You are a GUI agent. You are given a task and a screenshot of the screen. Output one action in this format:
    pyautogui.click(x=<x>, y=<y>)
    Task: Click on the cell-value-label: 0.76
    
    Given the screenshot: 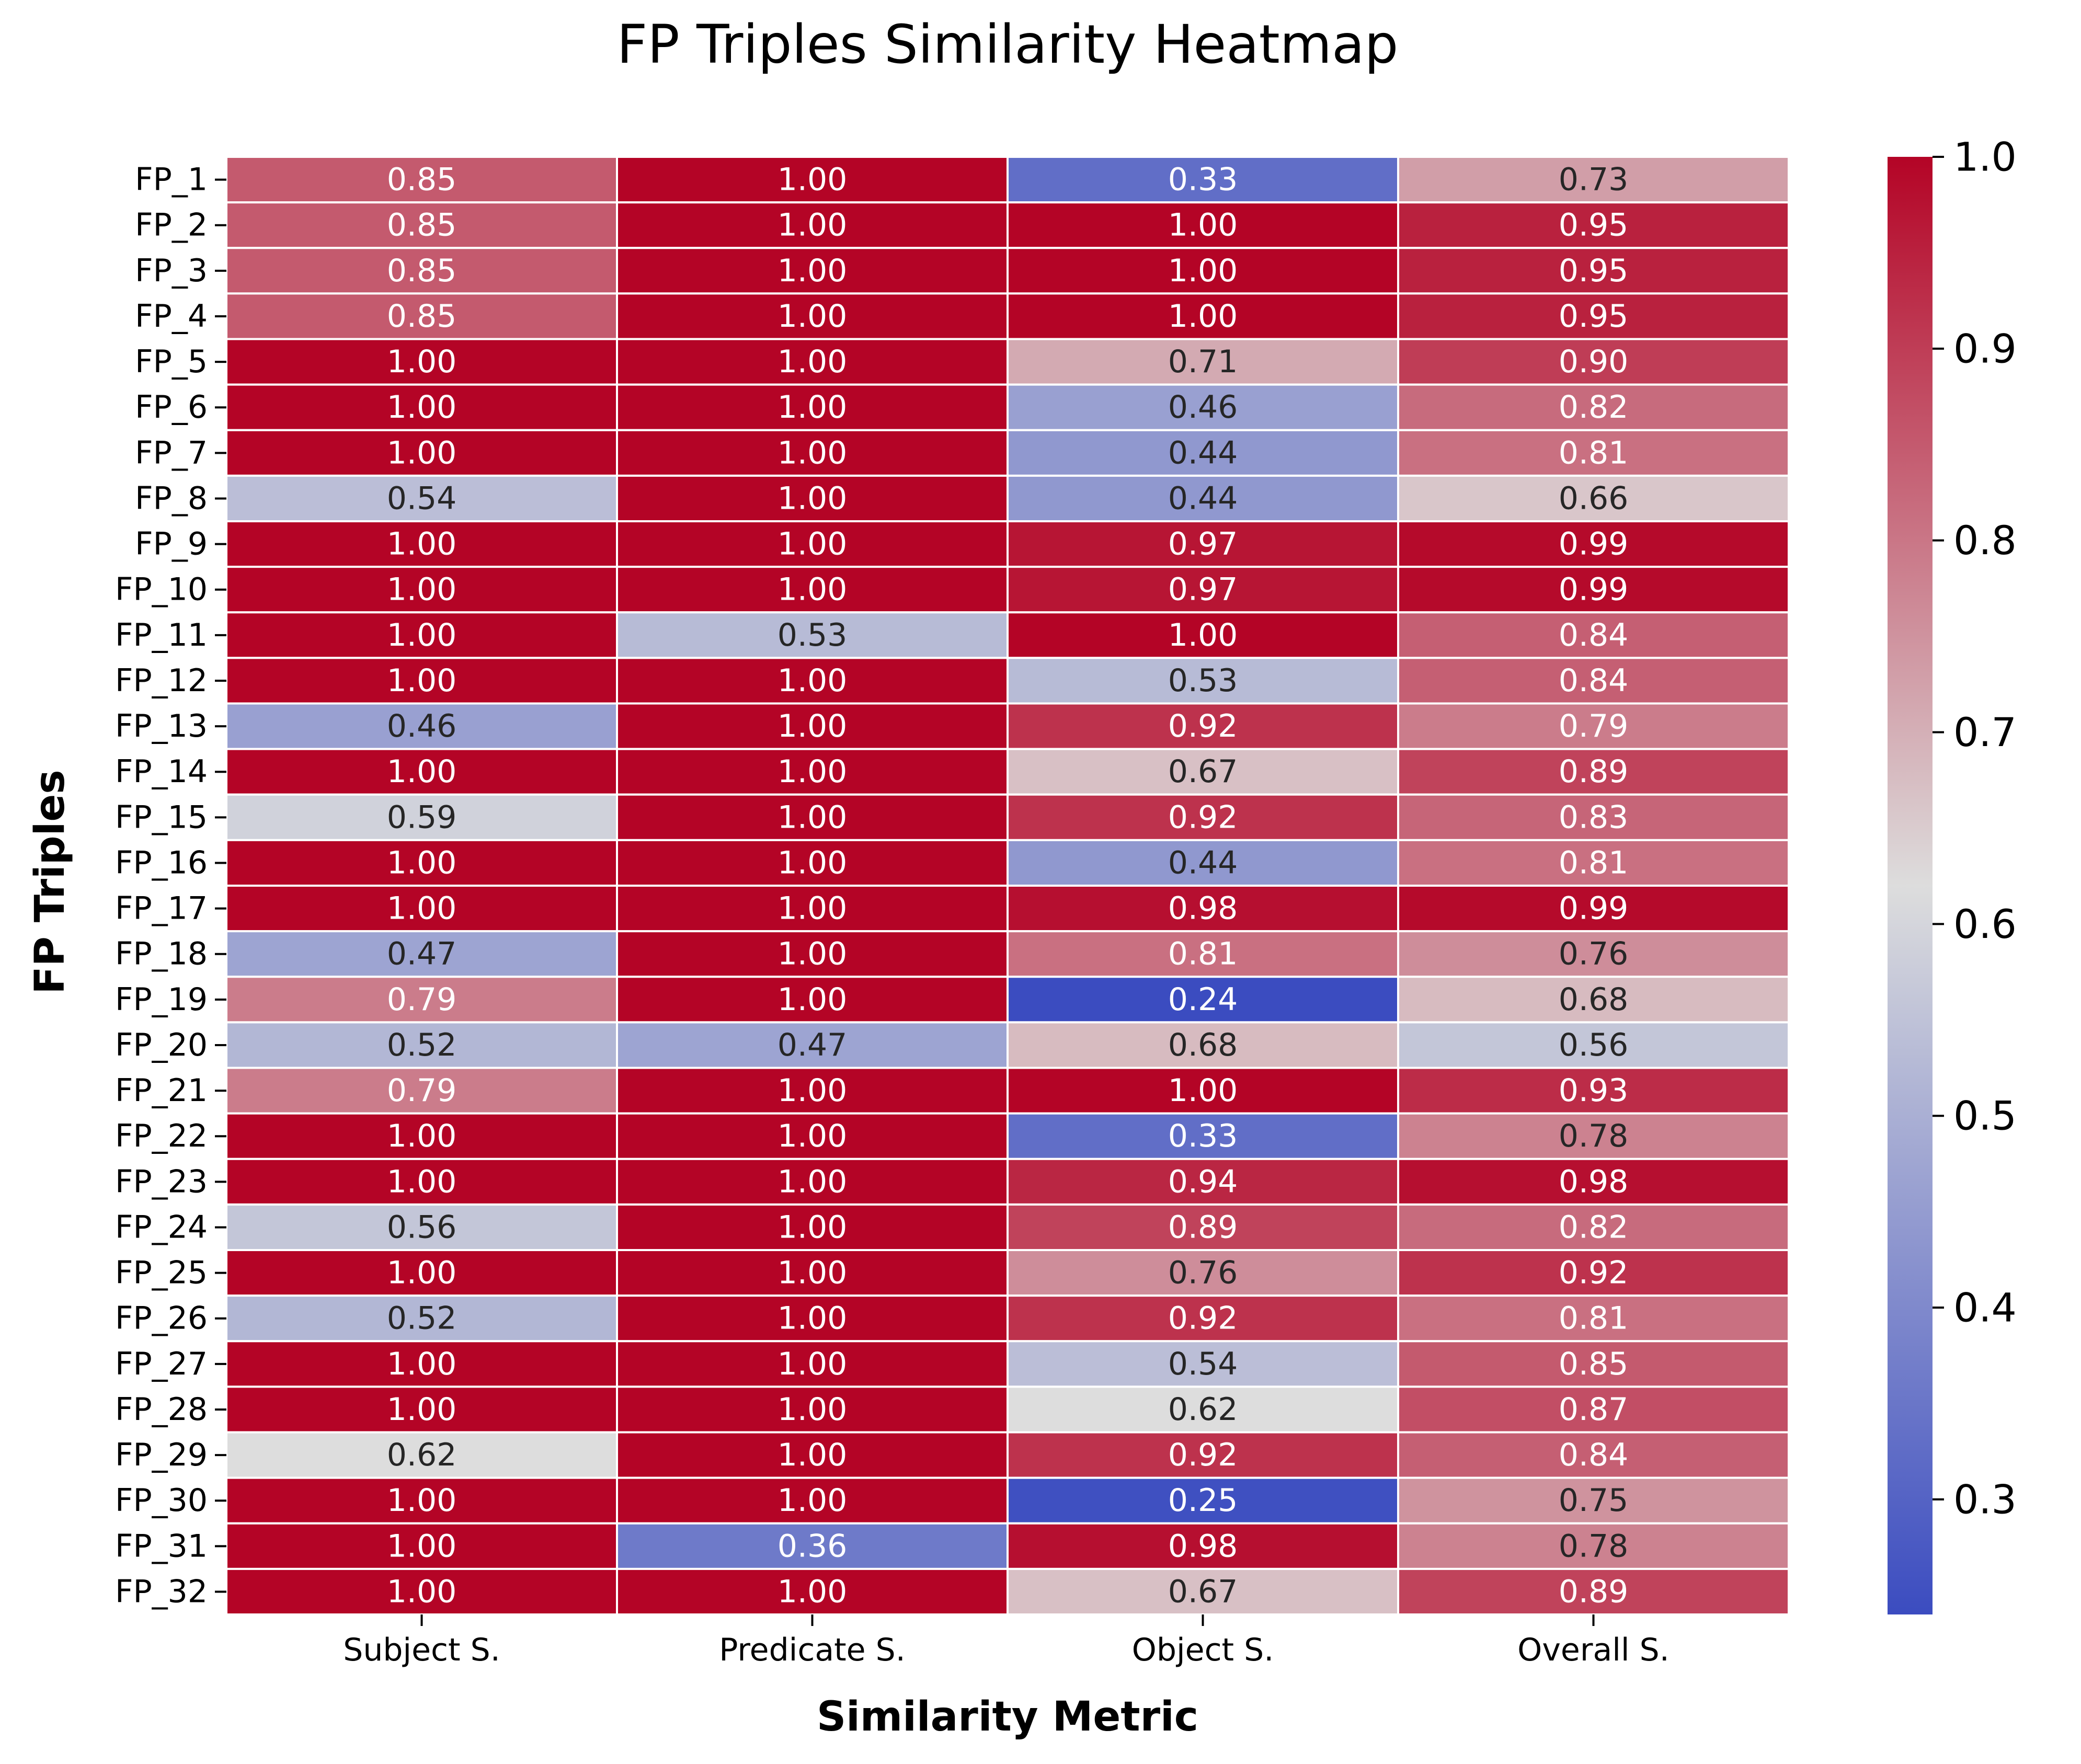 What is the action you would take?
    pyautogui.click(x=1594, y=954)
    